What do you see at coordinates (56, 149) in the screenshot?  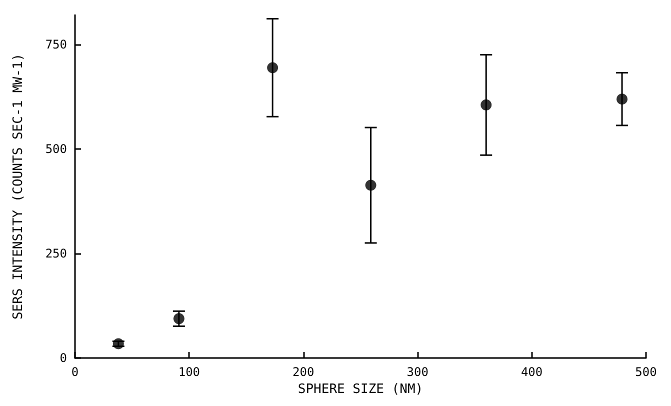 I see `y-tick-label: 500` at bounding box center [56, 149].